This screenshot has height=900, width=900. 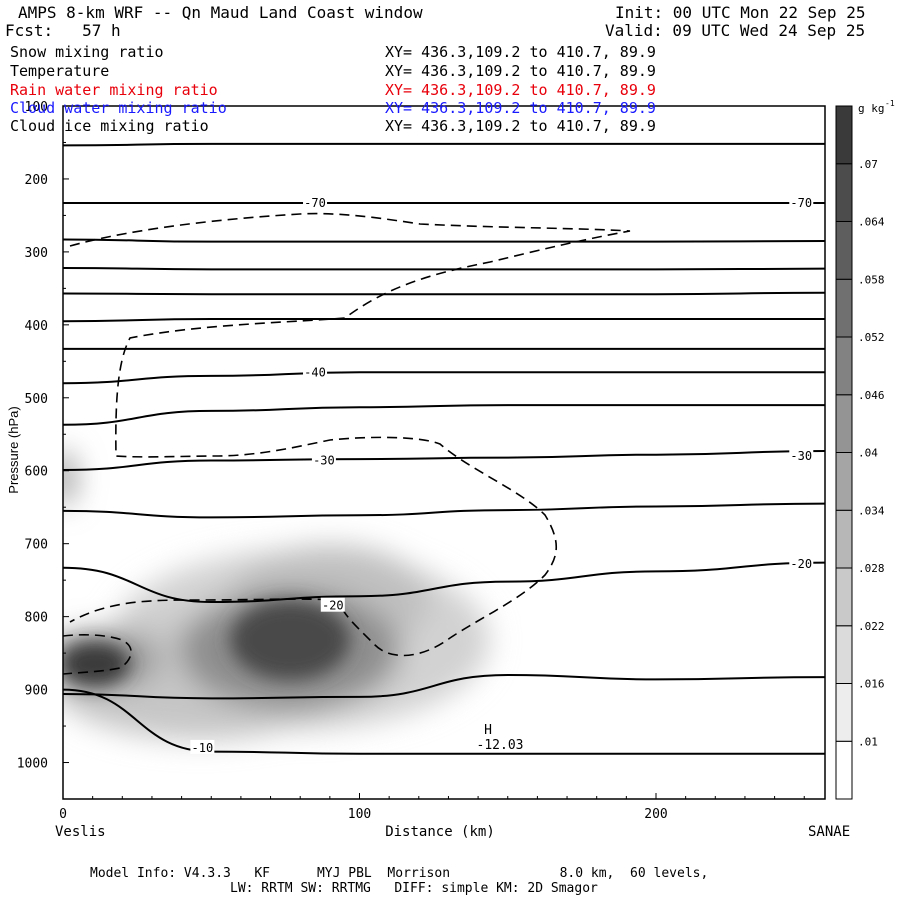 What do you see at coordinates (868, 453) in the screenshot?
I see `colorbar-label: .04` at bounding box center [868, 453].